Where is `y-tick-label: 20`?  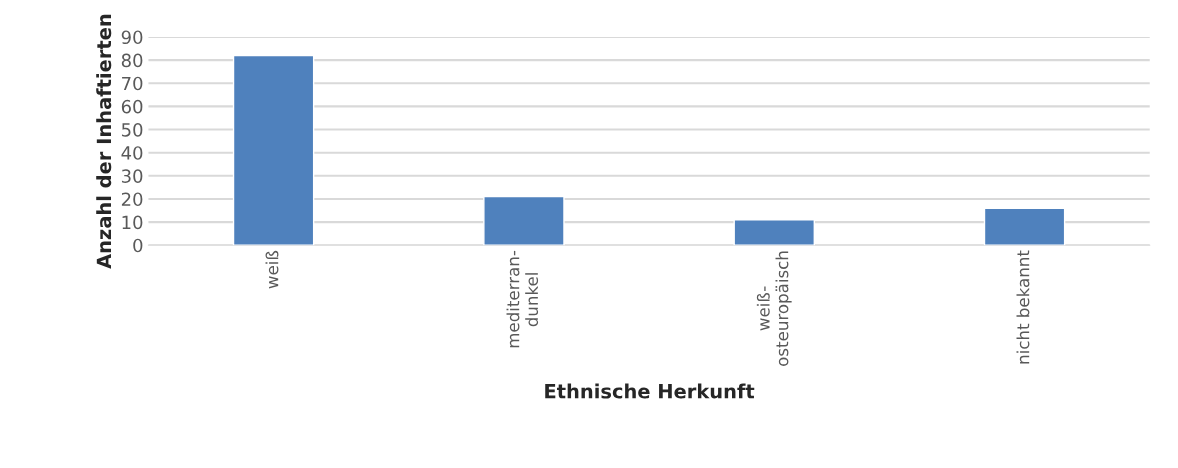 y-tick-label: 20 is located at coordinates (132, 199).